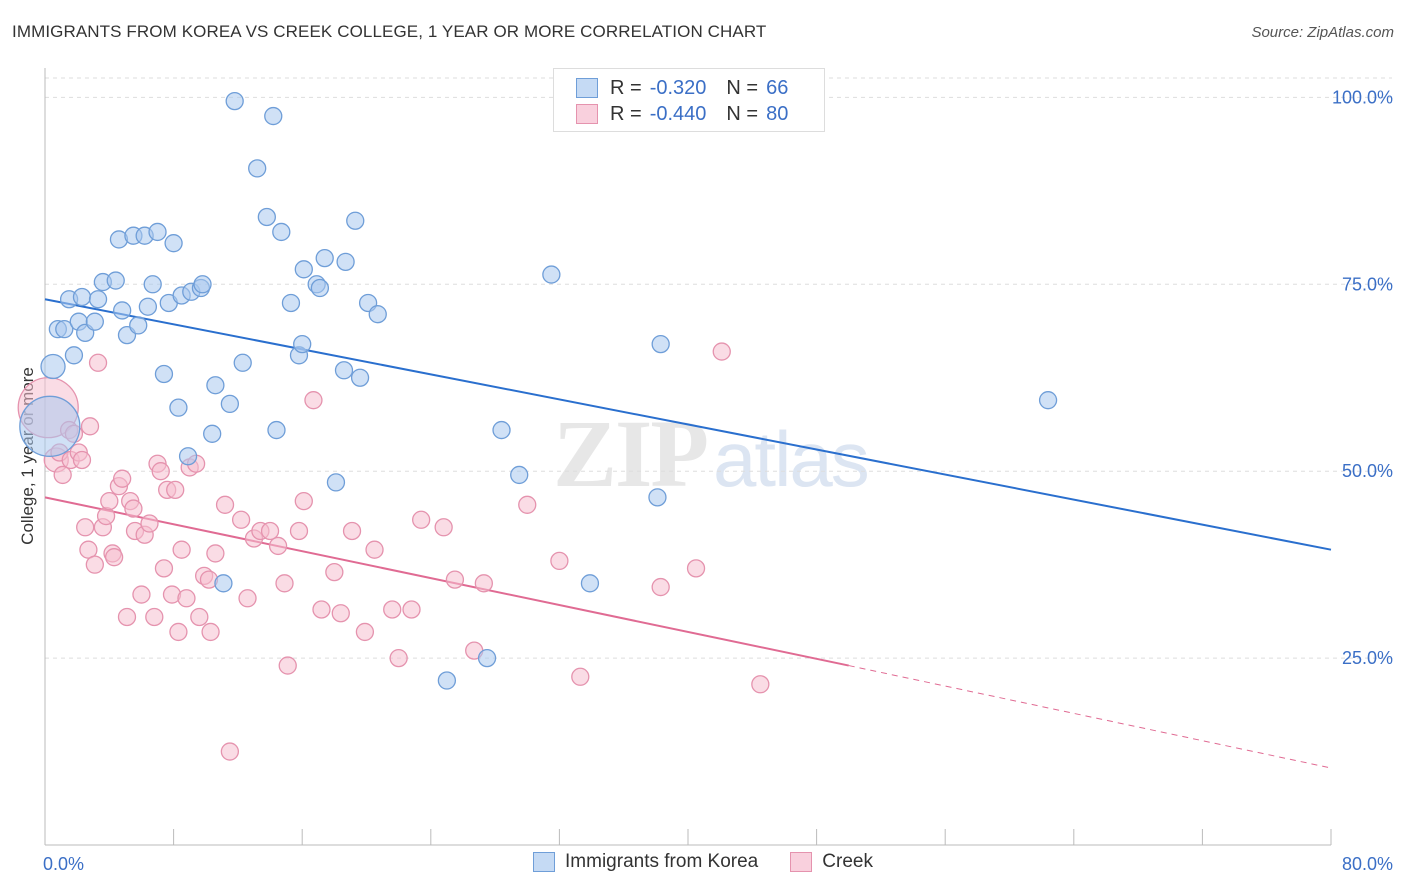 The width and height of the screenshot is (1406, 892). Describe the element at coordinates (777, 87) in the screenshot. I see `korea-n-value: 66` at that location.